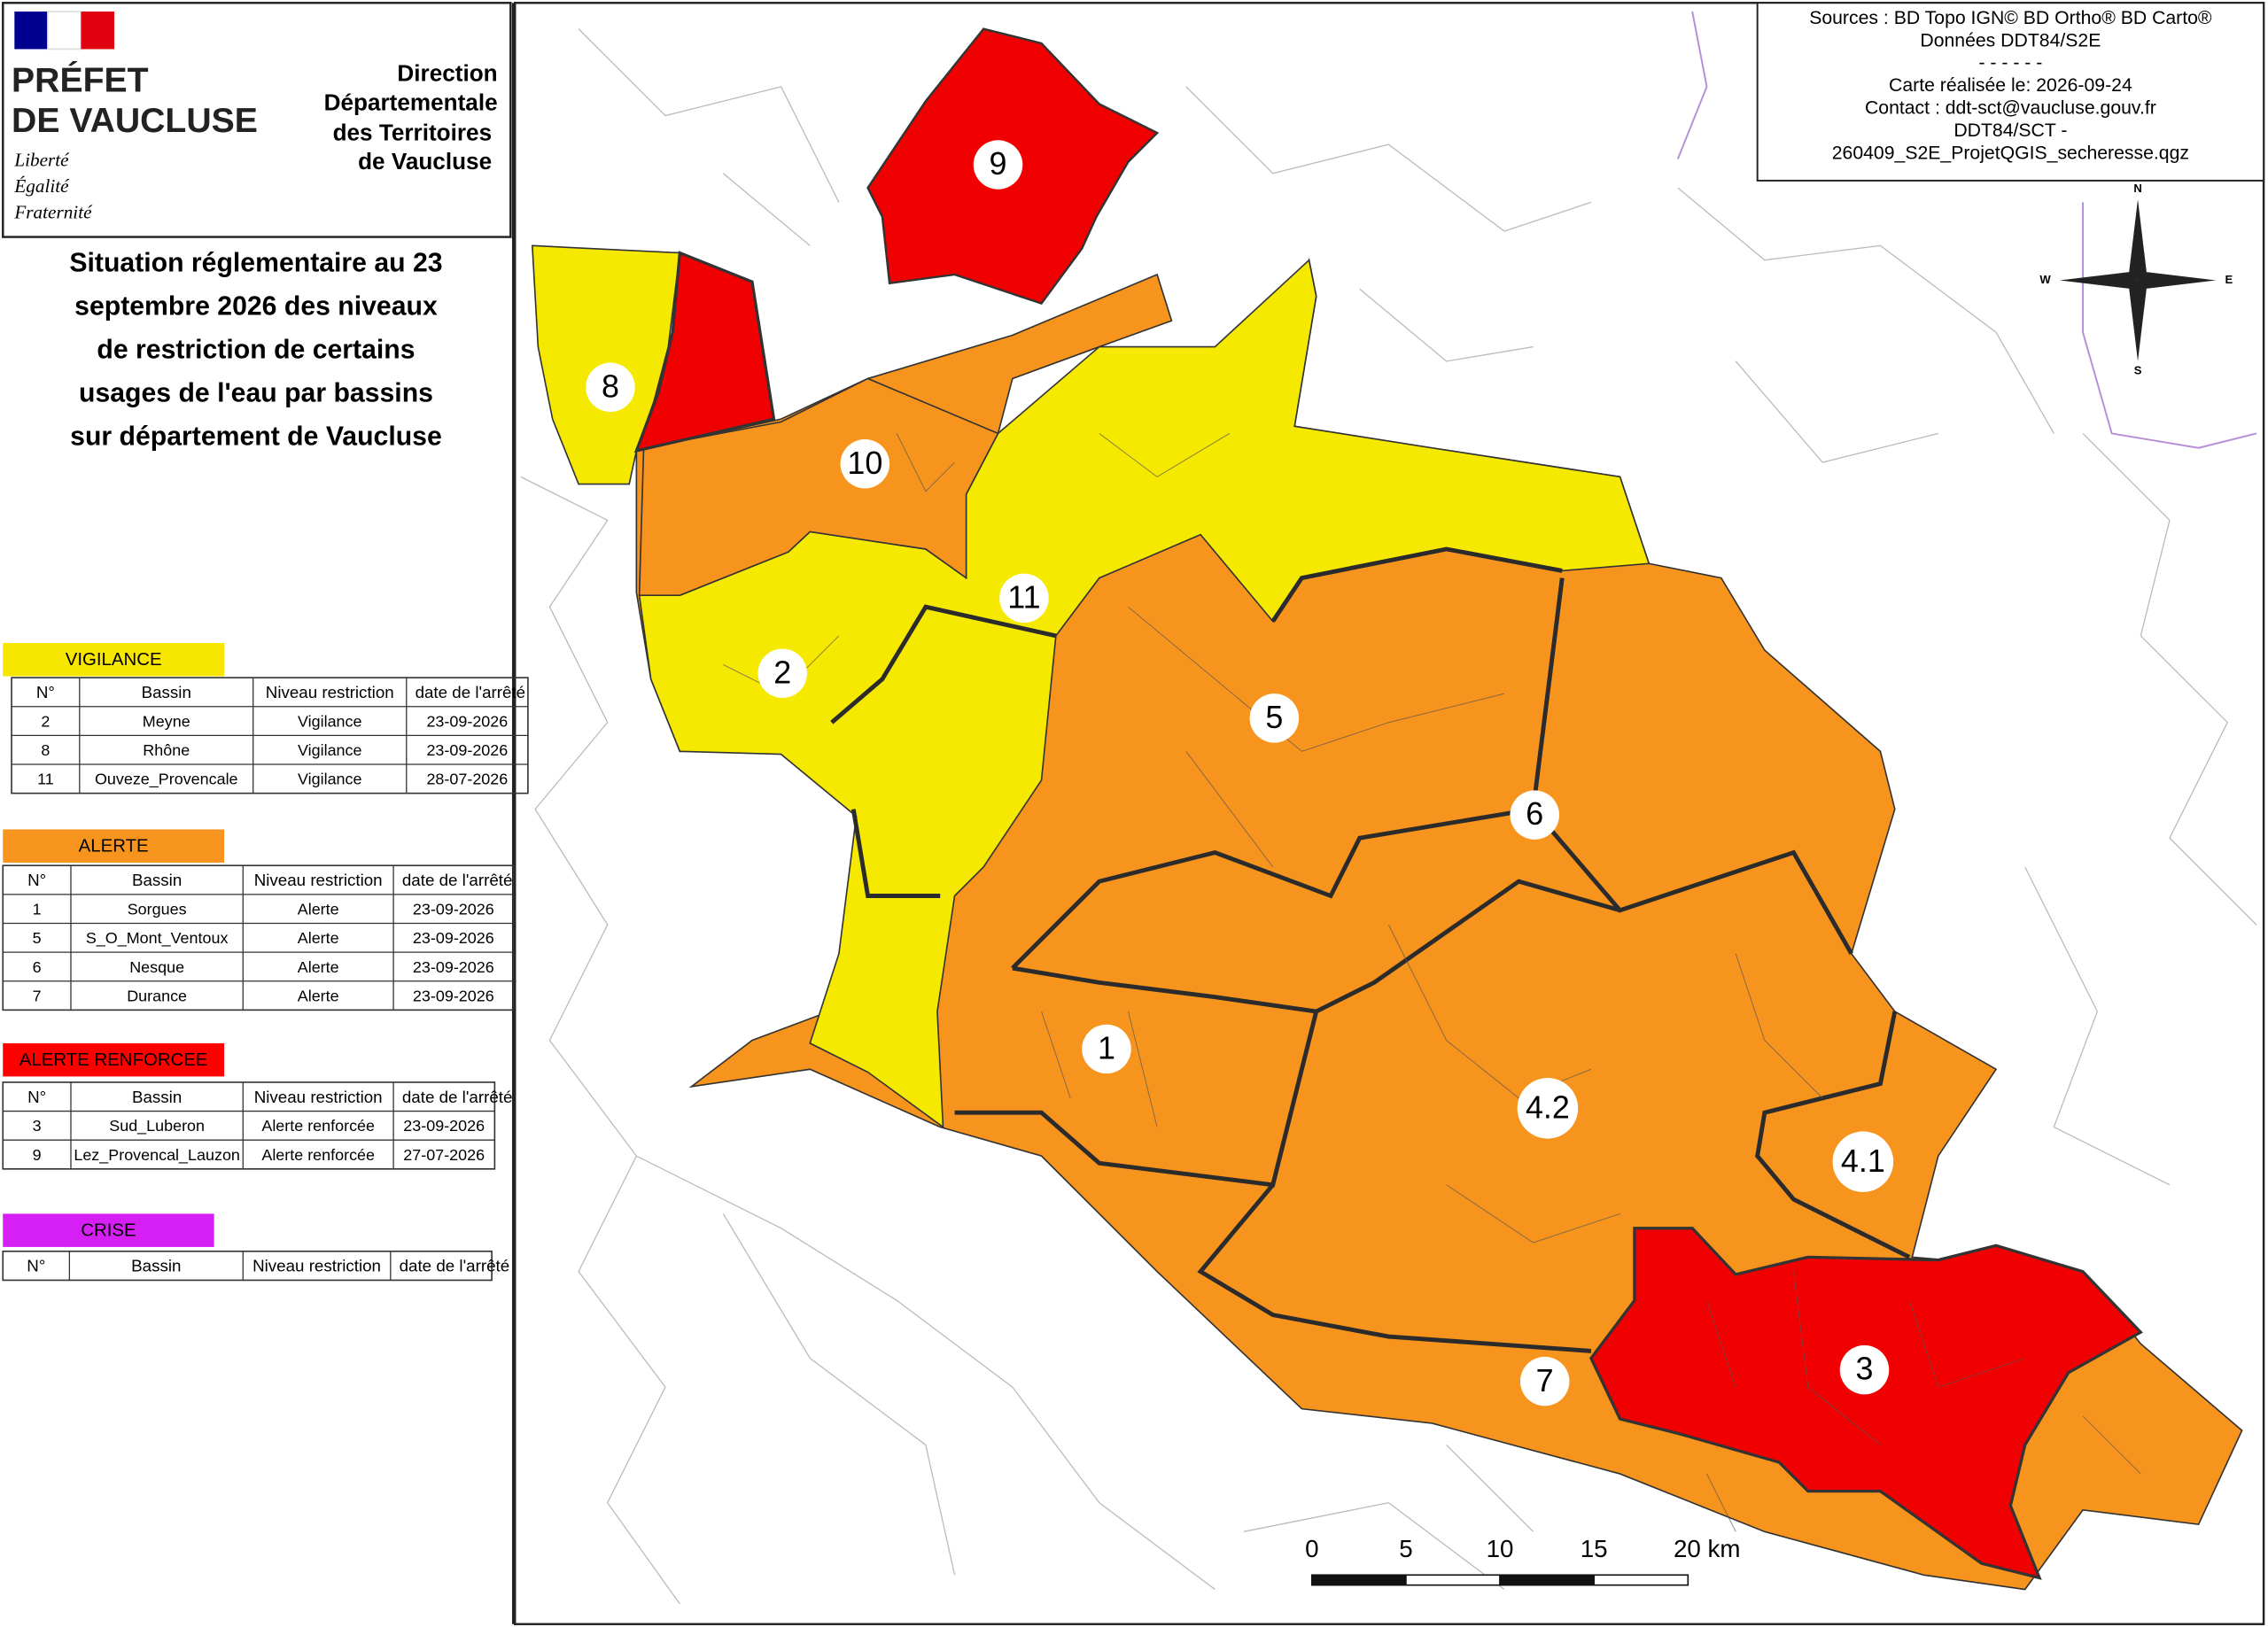 The image size is (2268, 1627). I want to click on source-line: - - - - - -, so click(2010, 63).